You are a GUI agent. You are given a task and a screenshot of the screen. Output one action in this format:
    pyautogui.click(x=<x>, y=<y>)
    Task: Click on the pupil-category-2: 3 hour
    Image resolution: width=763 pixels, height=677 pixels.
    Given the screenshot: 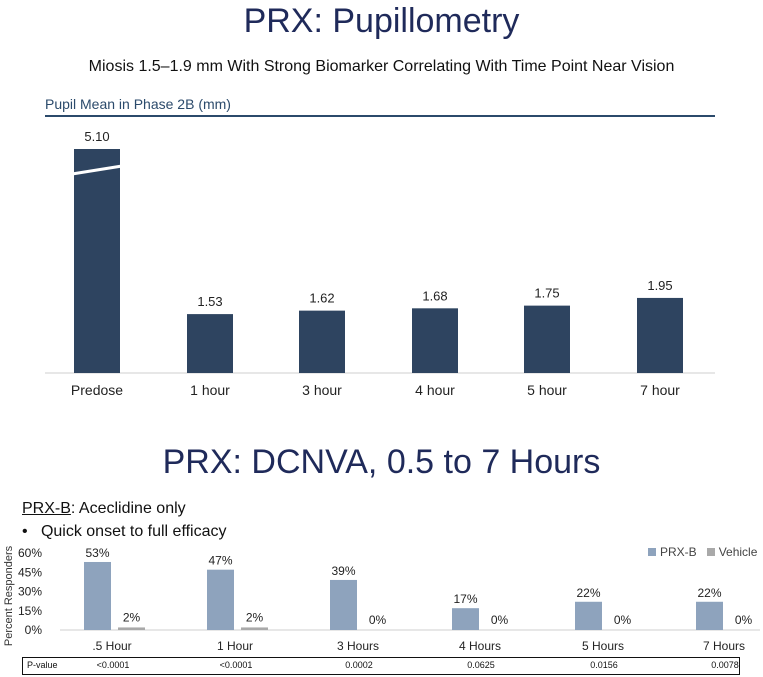 What is the action you would take?
    pyautogui.click(x=322, y=390)
    